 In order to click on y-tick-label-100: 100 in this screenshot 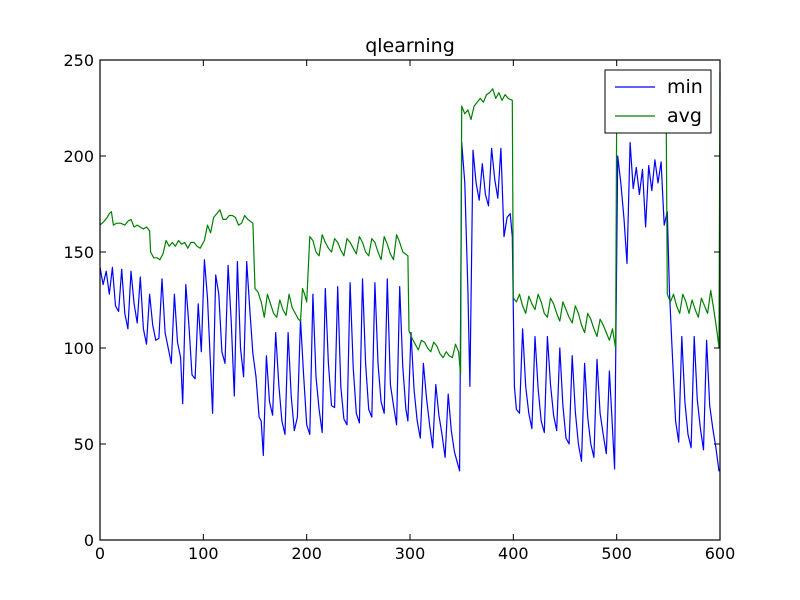, I will do `click(78, 348)`.